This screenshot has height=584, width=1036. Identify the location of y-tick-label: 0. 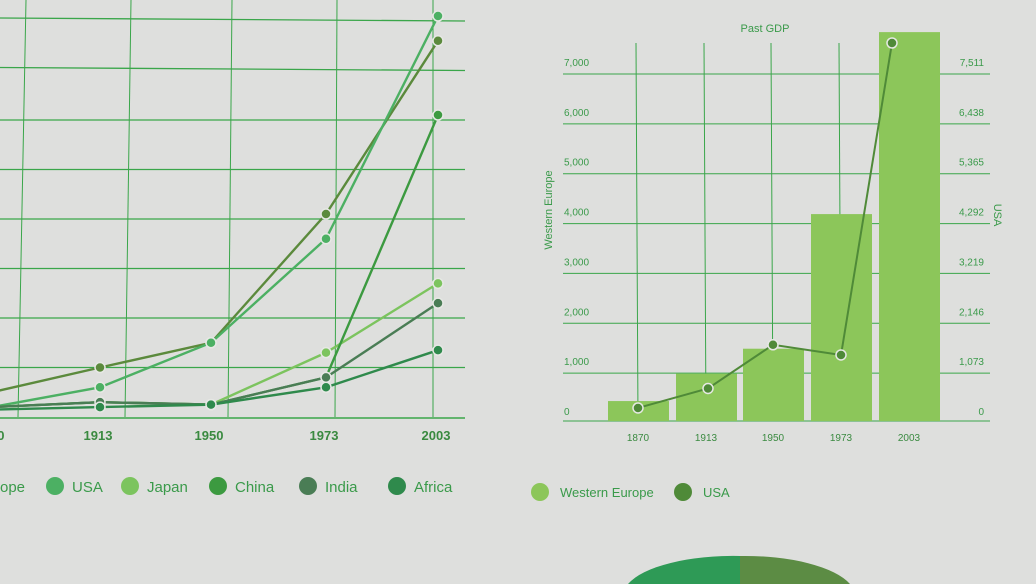
(567, 412).